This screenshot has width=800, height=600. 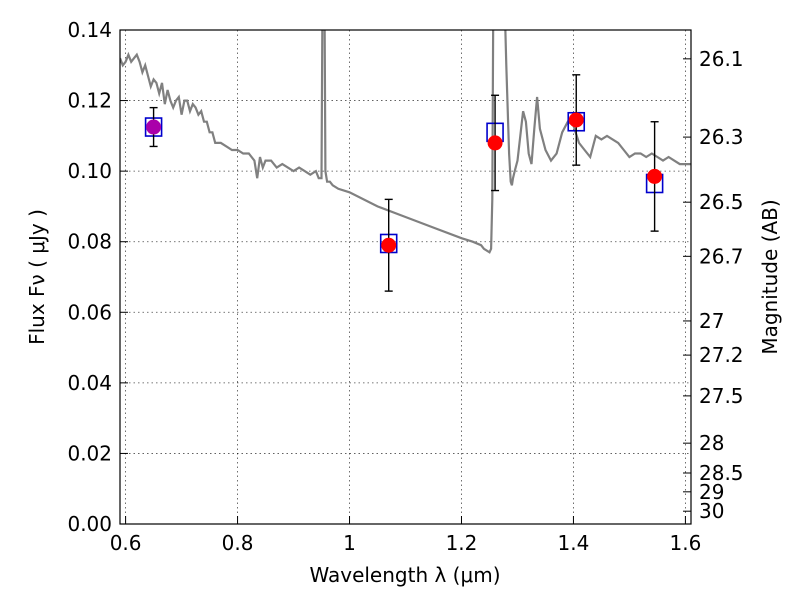 I want to click on y2-tick-label: 28.5, so click(x=721, y=473).